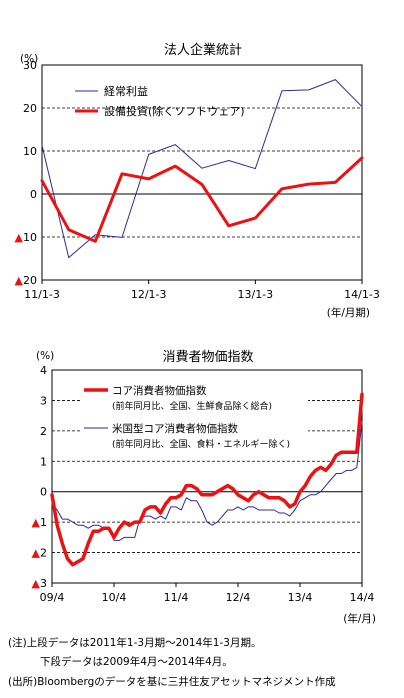  I want to click on y-tick-label: ▲1, so click(39, 522).